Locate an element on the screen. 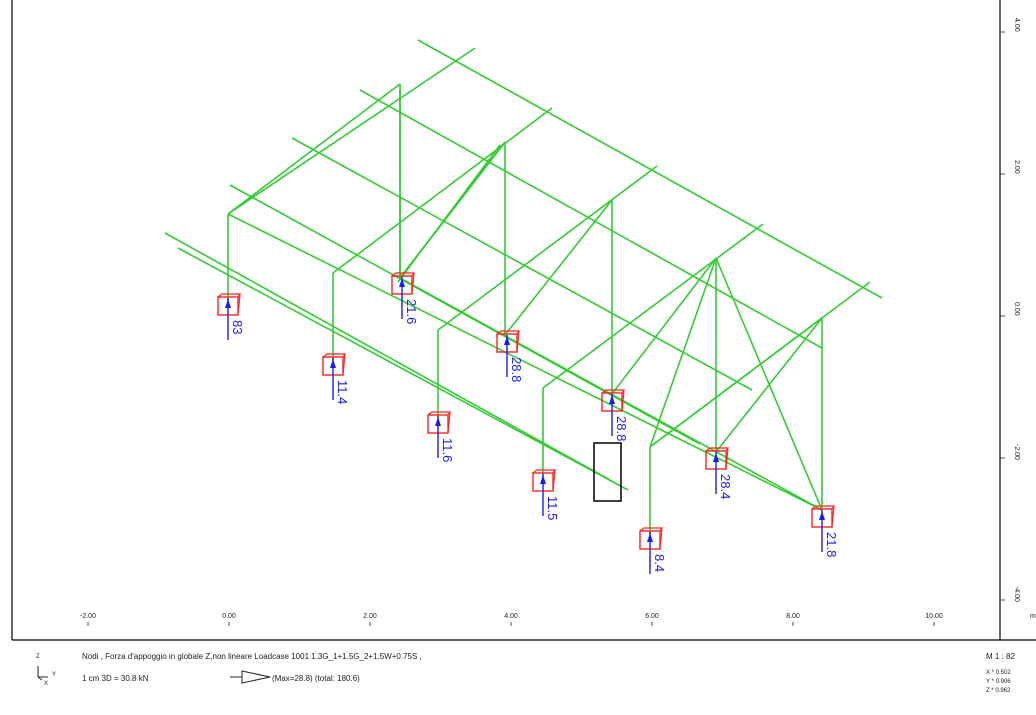 The width and height of the screenshot is (1036, 715). right-tick-label: -2.00 is located at coordinates (1016, 452).